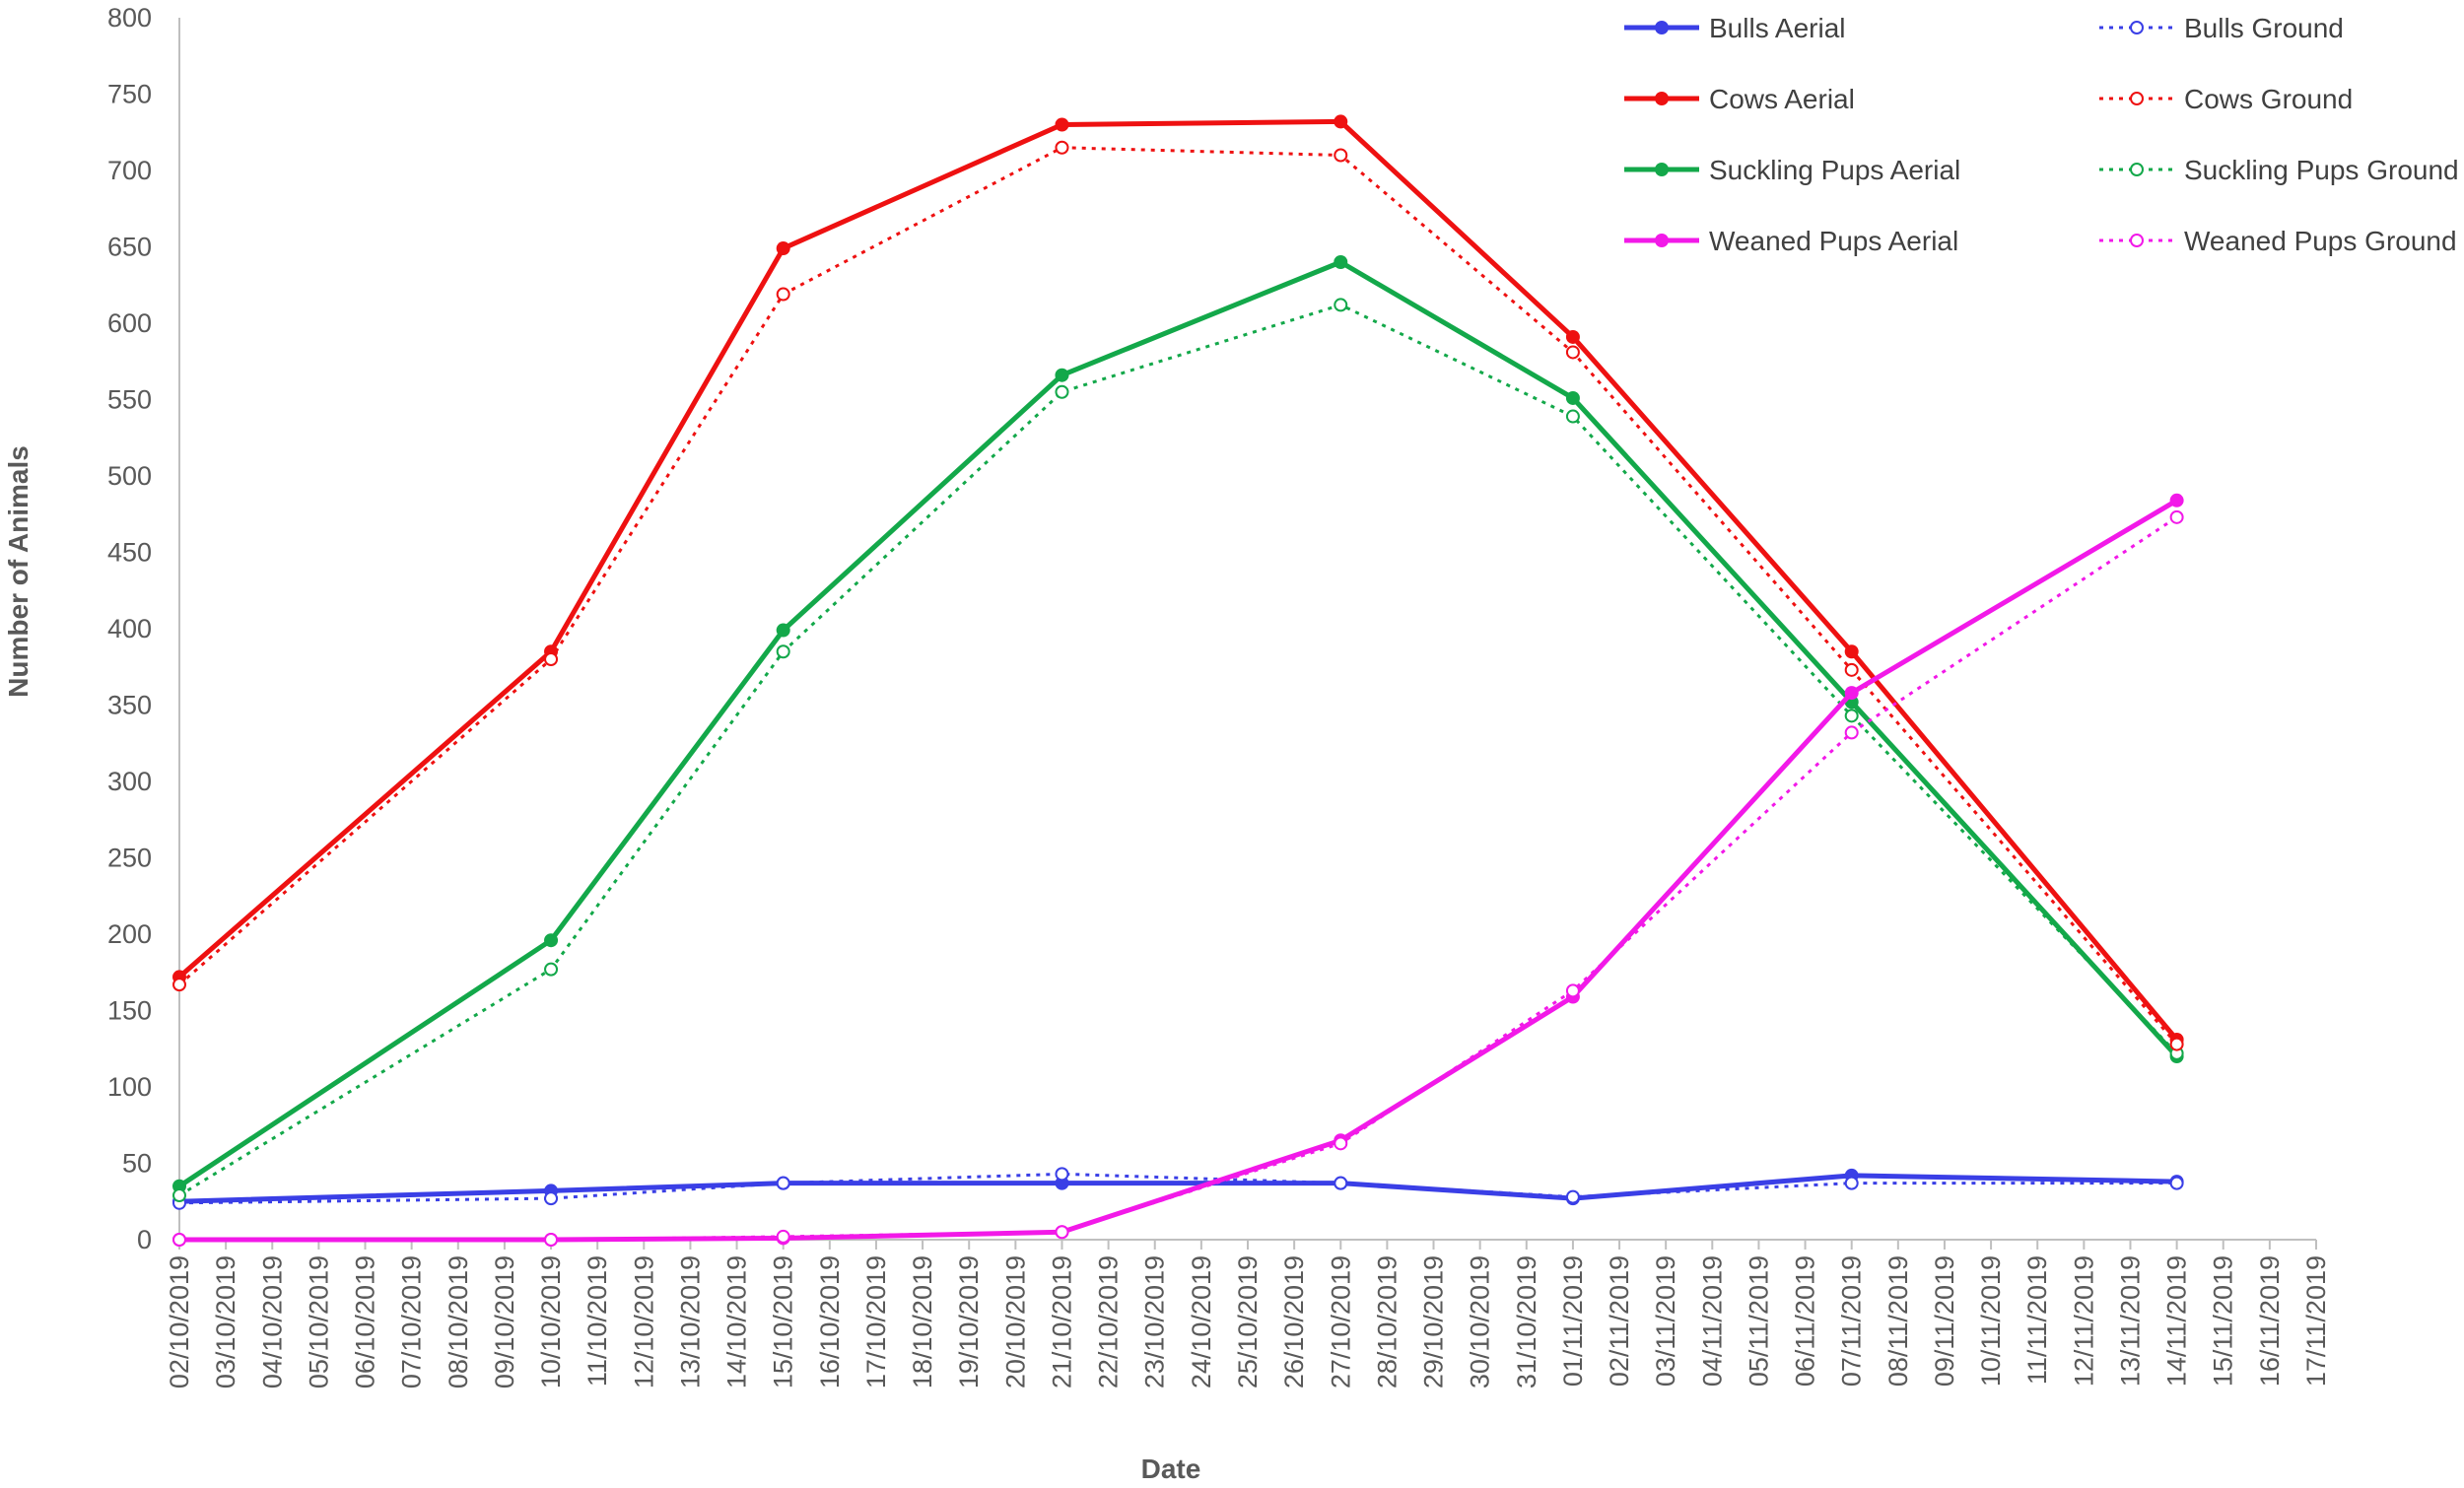 This screenshot has height=1488, width=2464. I want to click on series-bulls-ground, so click(1178, 1188).